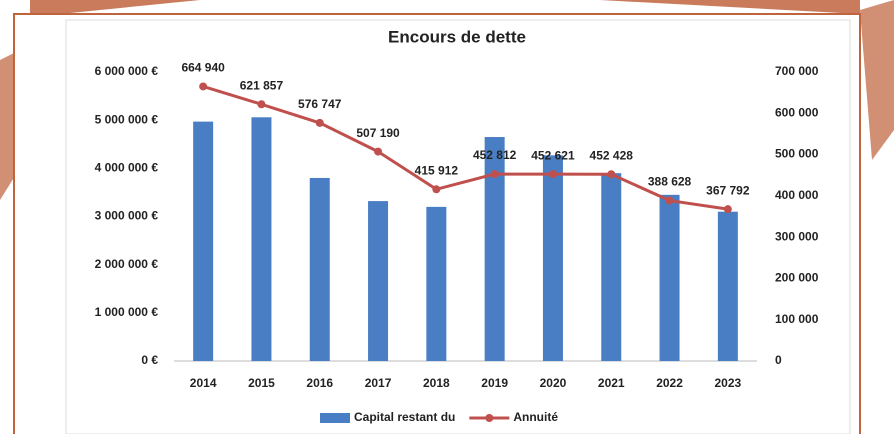 Image resolution: width=894 pixels, height=434 pixels. Describe the element at coordinates (378, 133) in the screenshot. I see `data-label: 507 190` at that location.